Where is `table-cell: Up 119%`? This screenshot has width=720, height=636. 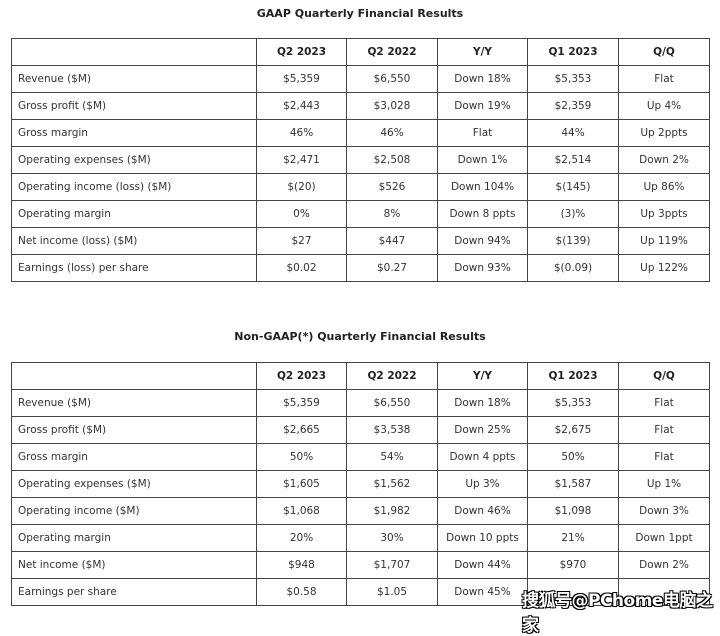 table-cell: Up 119% is located at coordinates (664, 241).